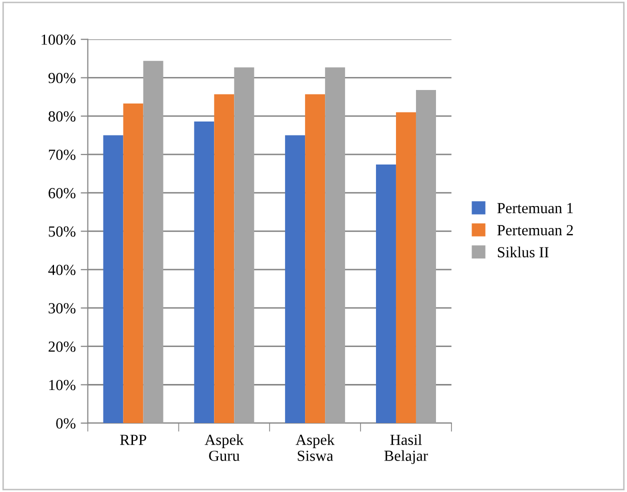 This screenshot has height=492, width=627. I want to click on y-tick-label: 70%, so click(62, 155).